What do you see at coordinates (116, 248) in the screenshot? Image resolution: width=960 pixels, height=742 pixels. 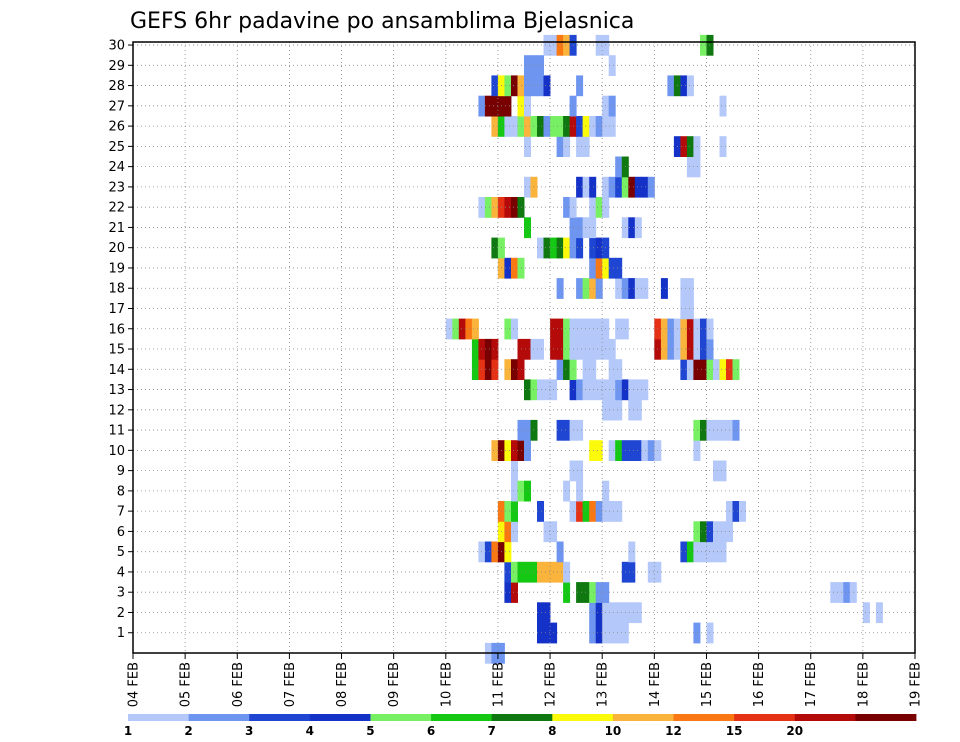 I see `y-tick-label: 20` at bounding box center [116, 248].